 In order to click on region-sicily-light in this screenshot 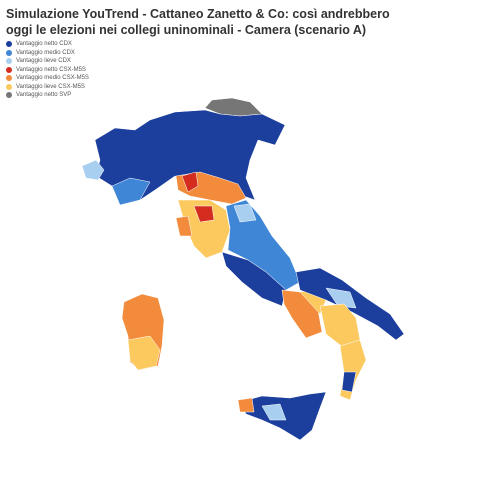, I will do `click(274, 412)`.